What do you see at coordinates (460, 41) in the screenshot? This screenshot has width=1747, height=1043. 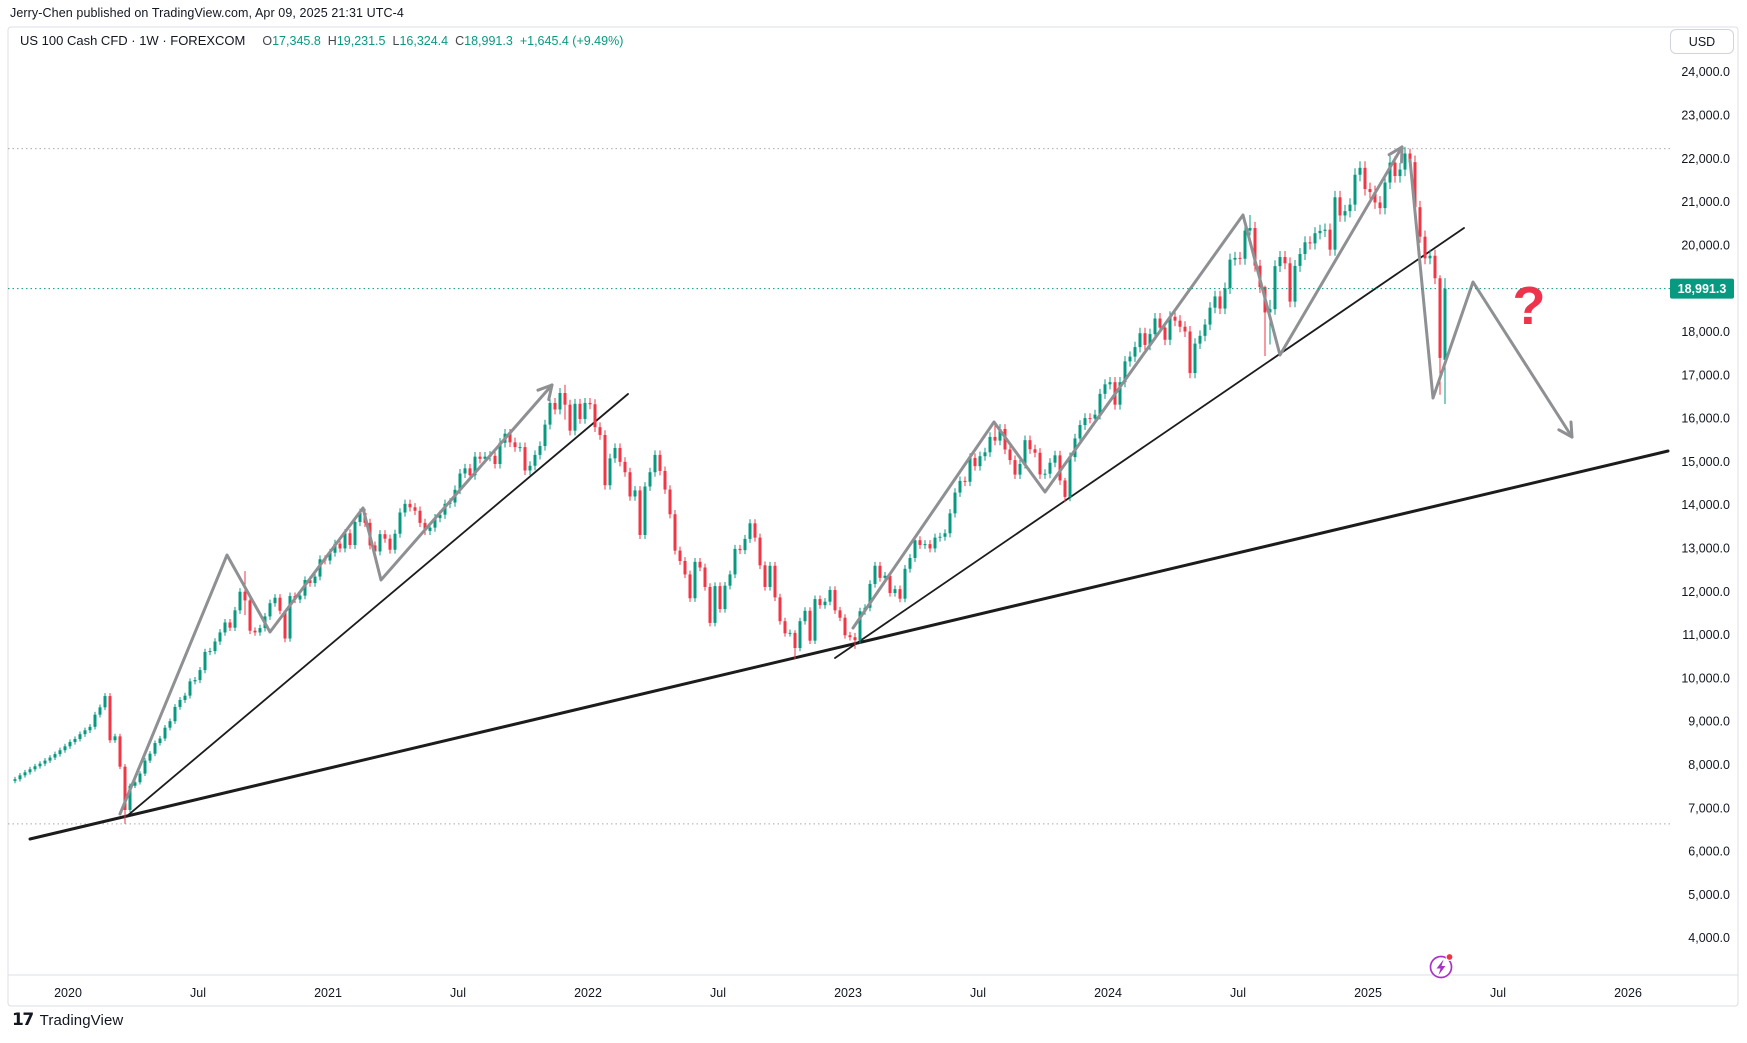 I see `close-label: C` at bounding box center [460, 41].